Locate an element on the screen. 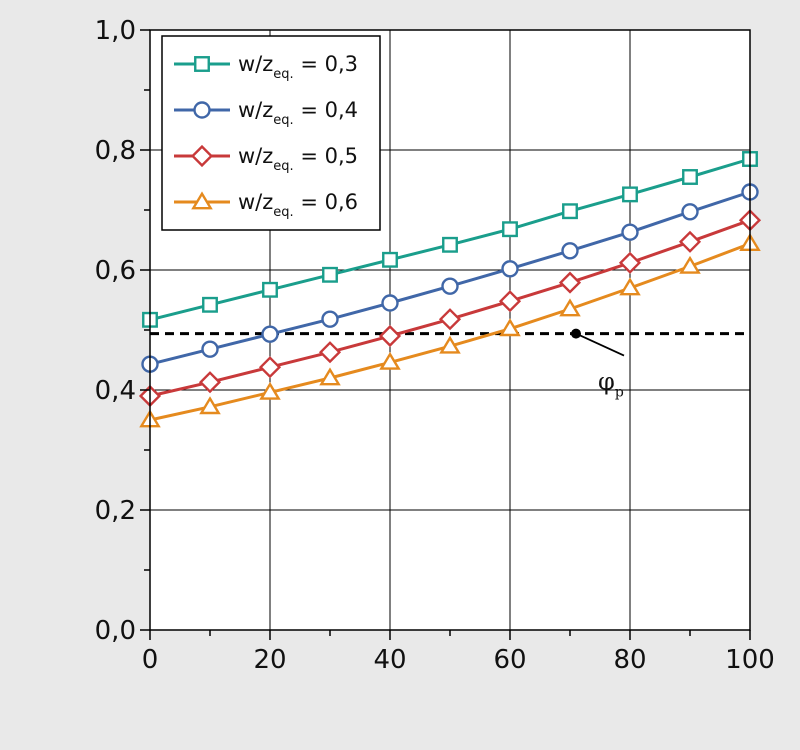 This screenshot has width=800, height=750. x-tick-label: 40 is located at coordinates (389, 660).